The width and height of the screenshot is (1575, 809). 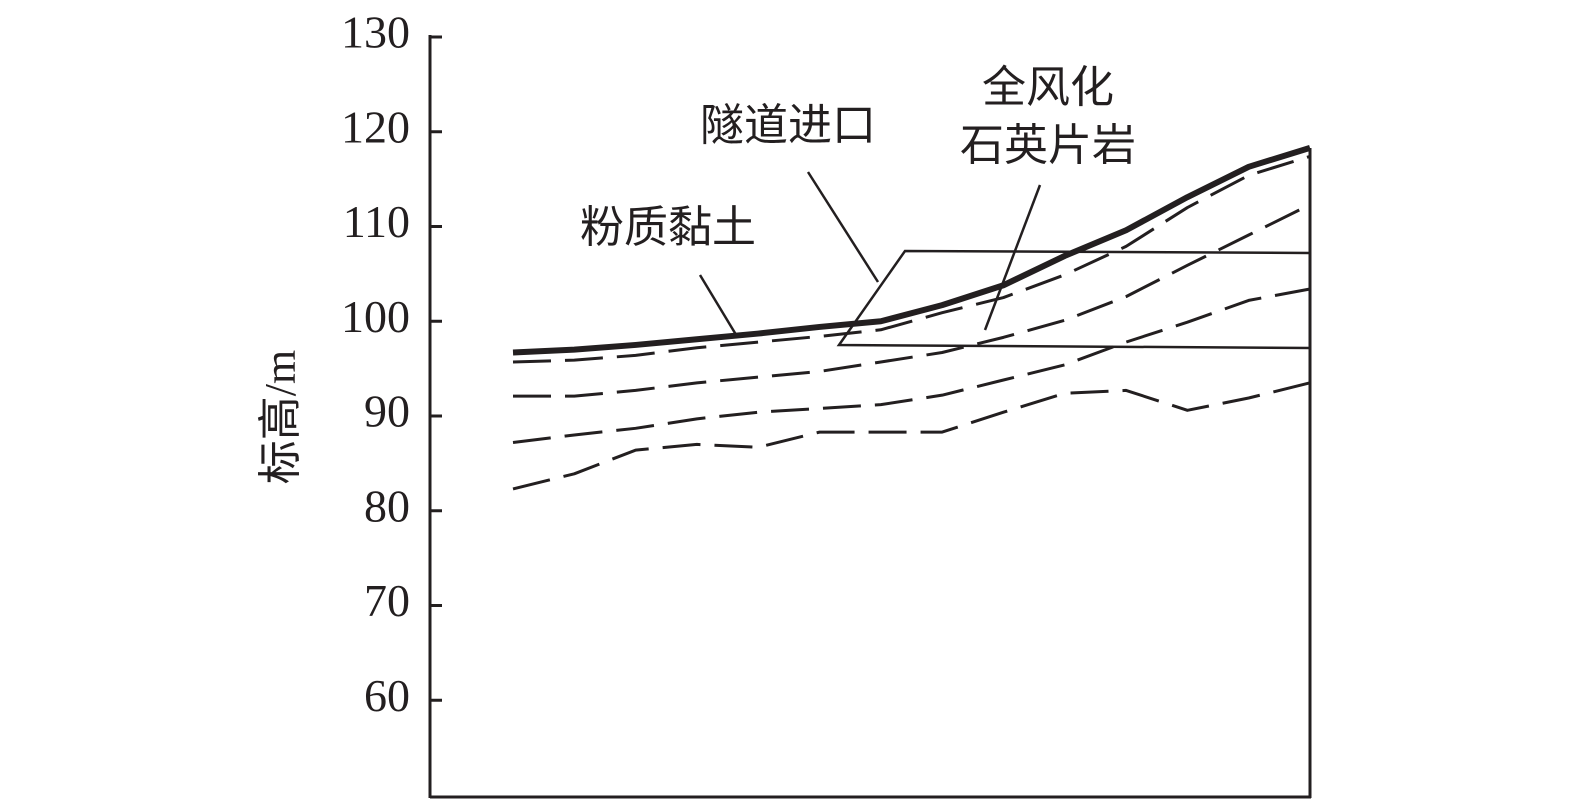 I want to click on y-tick-label: 70, so click(x=387, y=600).